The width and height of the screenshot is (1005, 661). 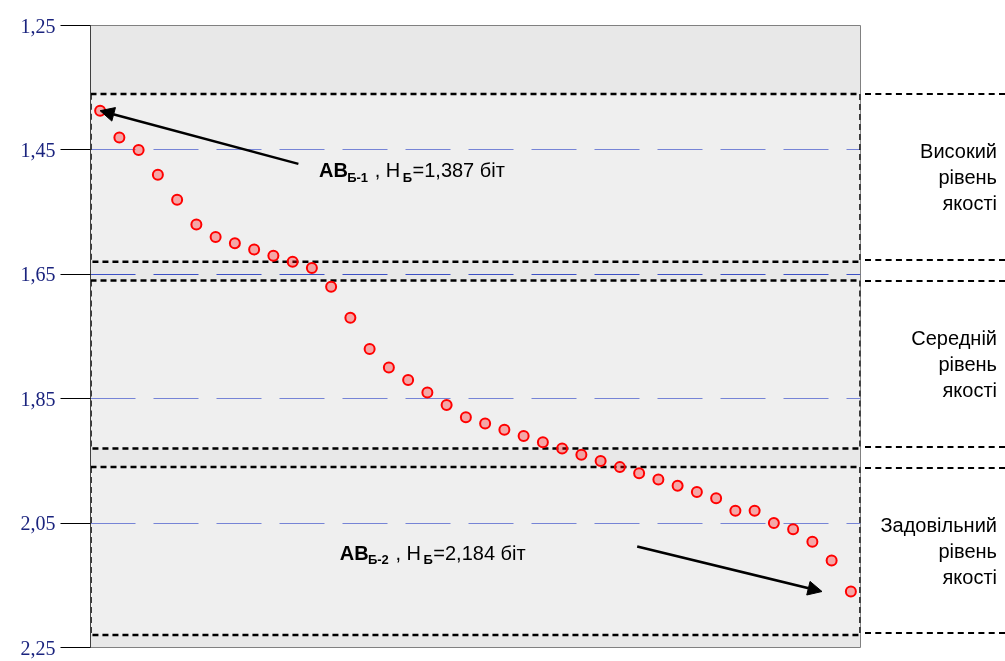 I want to click on y-tick-label: 1,65, so click(x=38, y=274).